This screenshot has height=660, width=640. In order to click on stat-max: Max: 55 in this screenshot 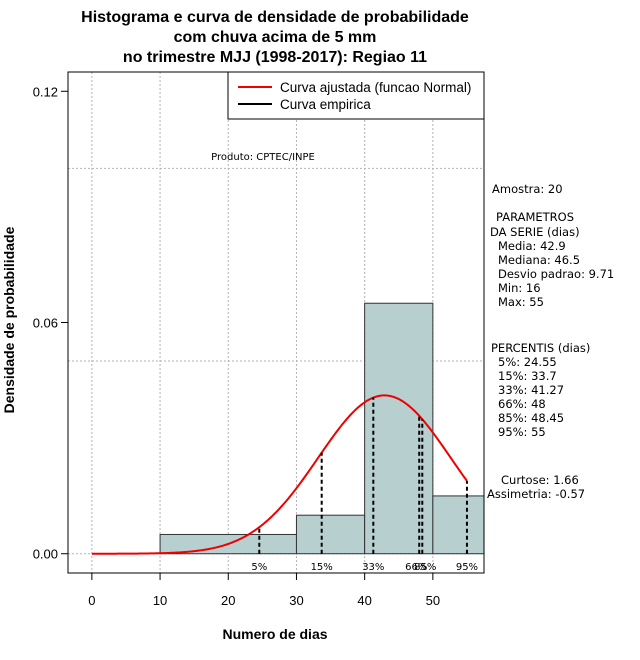, I will do `click(521, 302)`.